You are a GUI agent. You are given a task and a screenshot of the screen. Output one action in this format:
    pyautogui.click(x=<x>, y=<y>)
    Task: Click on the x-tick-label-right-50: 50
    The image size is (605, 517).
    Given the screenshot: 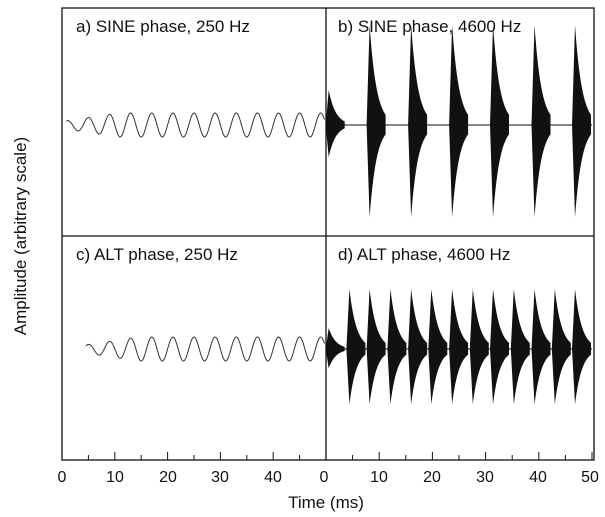 What is the action you would take?
    pyautogui.click(x=590, y=477)
    